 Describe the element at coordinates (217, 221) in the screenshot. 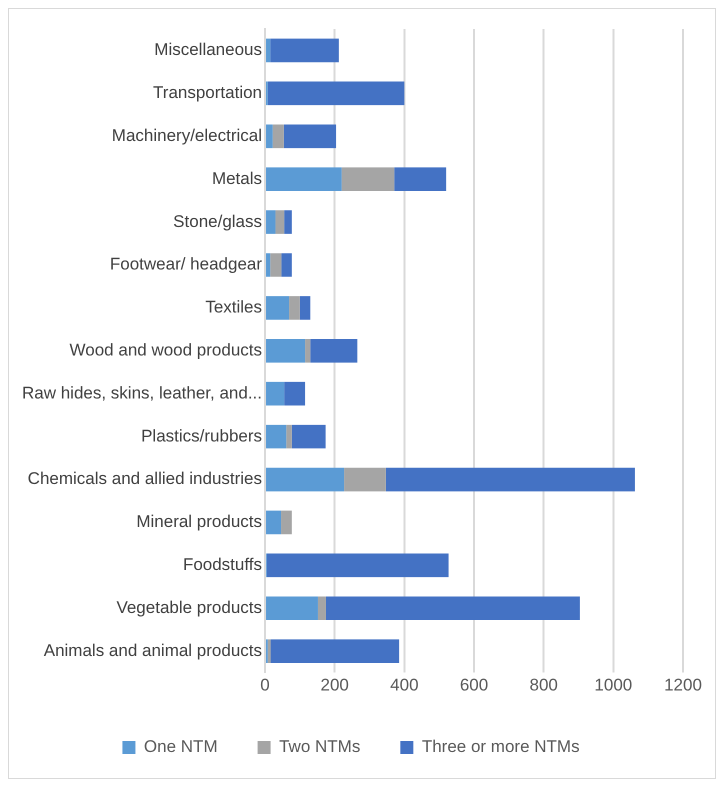

I see `y-tick-label: Stone/glass` at that location.